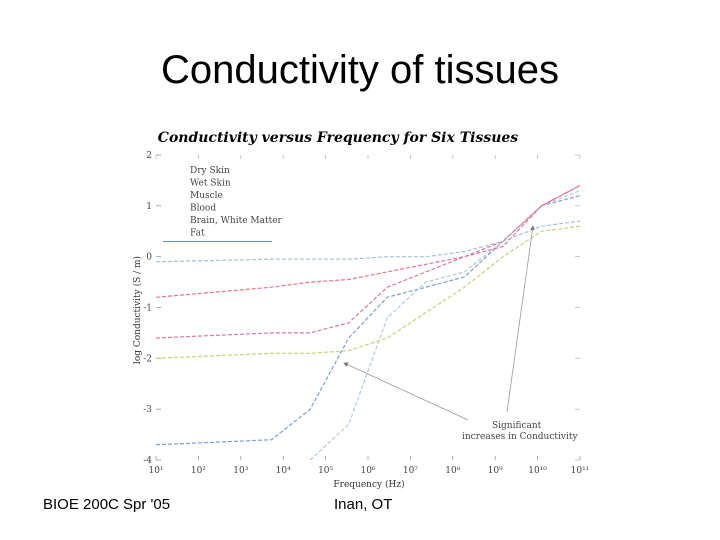 The width and height of the screenshot is (720, 540). I want to click on legend-entry: Dry Skin, so click(210, 171).